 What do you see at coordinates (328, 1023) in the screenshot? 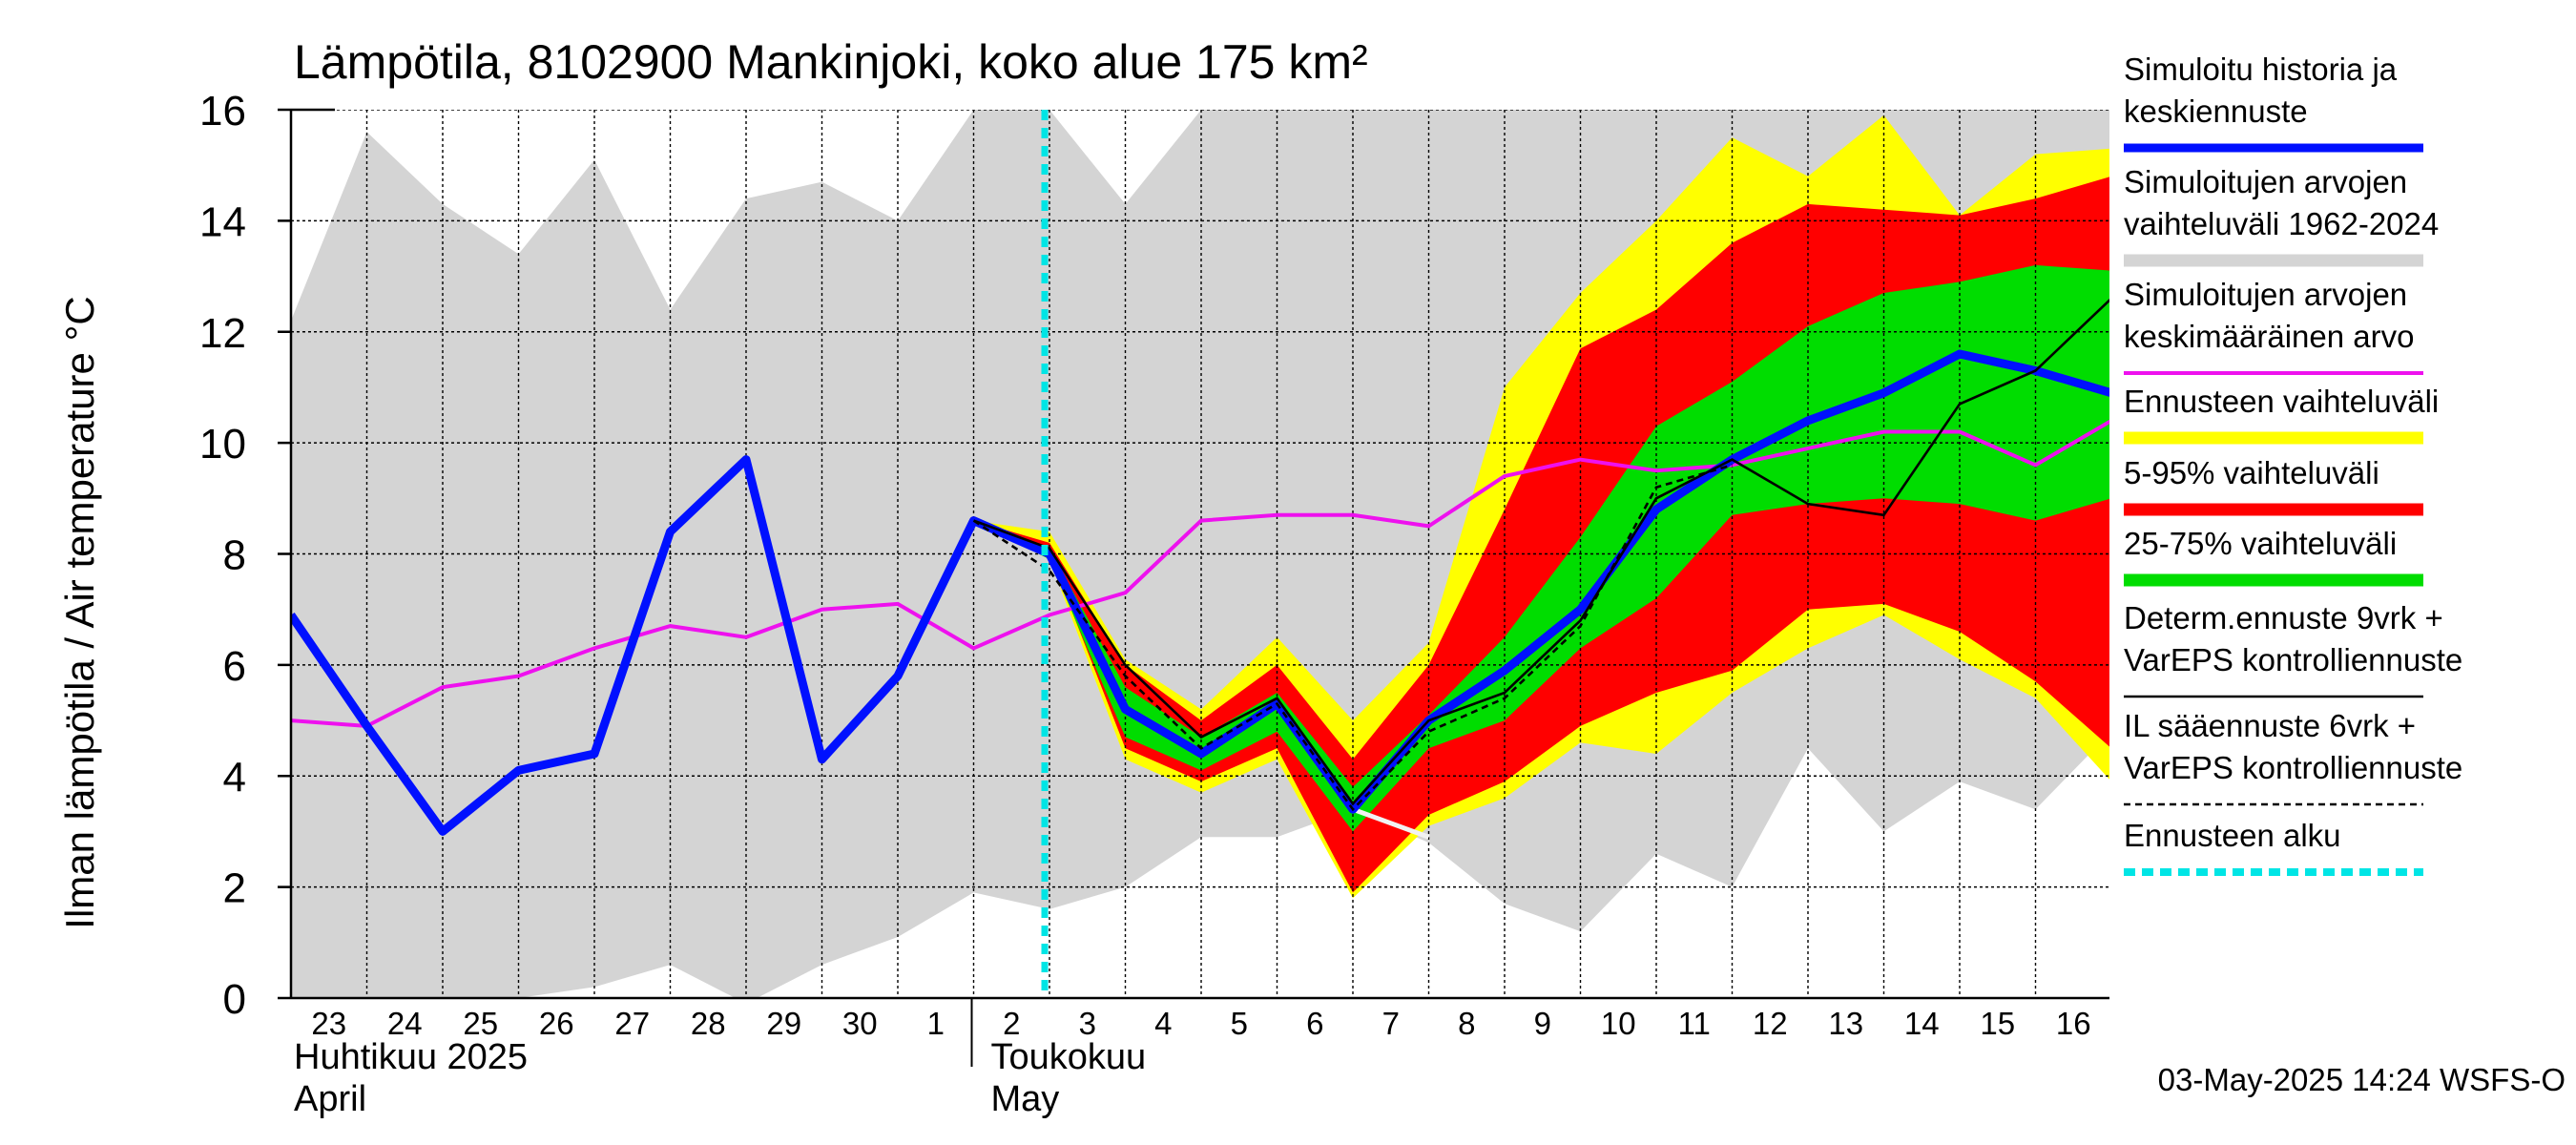
I see `x-tick-label: 23` at bounding box center [328, 1023].